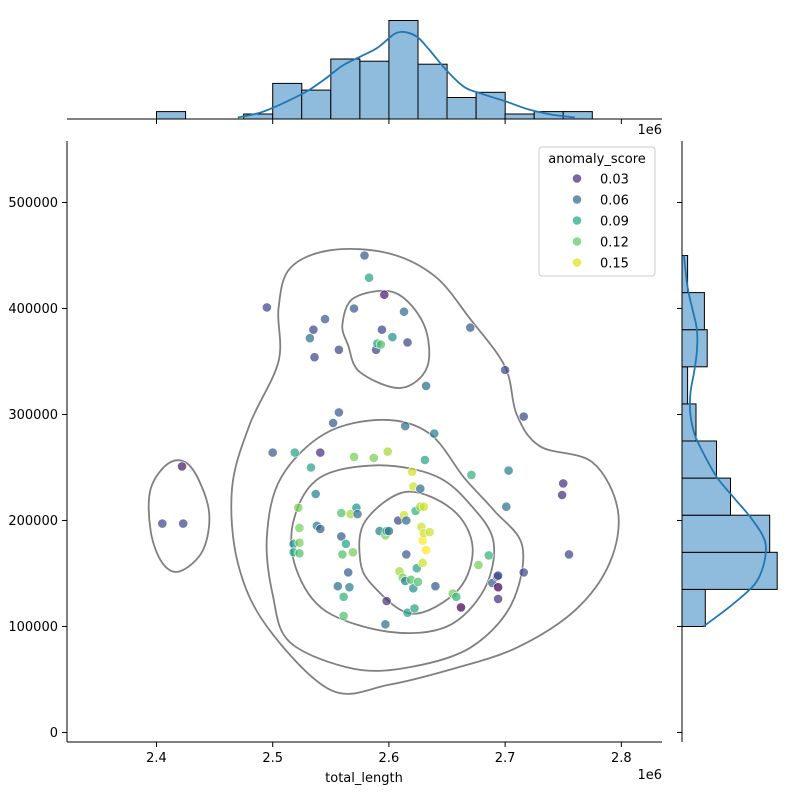 The height and width of the screenshot is (805, 800). I want to click on x-axis-ticks: 2.4 2.5 2.6 2.7 2.8, so click(389, 754).